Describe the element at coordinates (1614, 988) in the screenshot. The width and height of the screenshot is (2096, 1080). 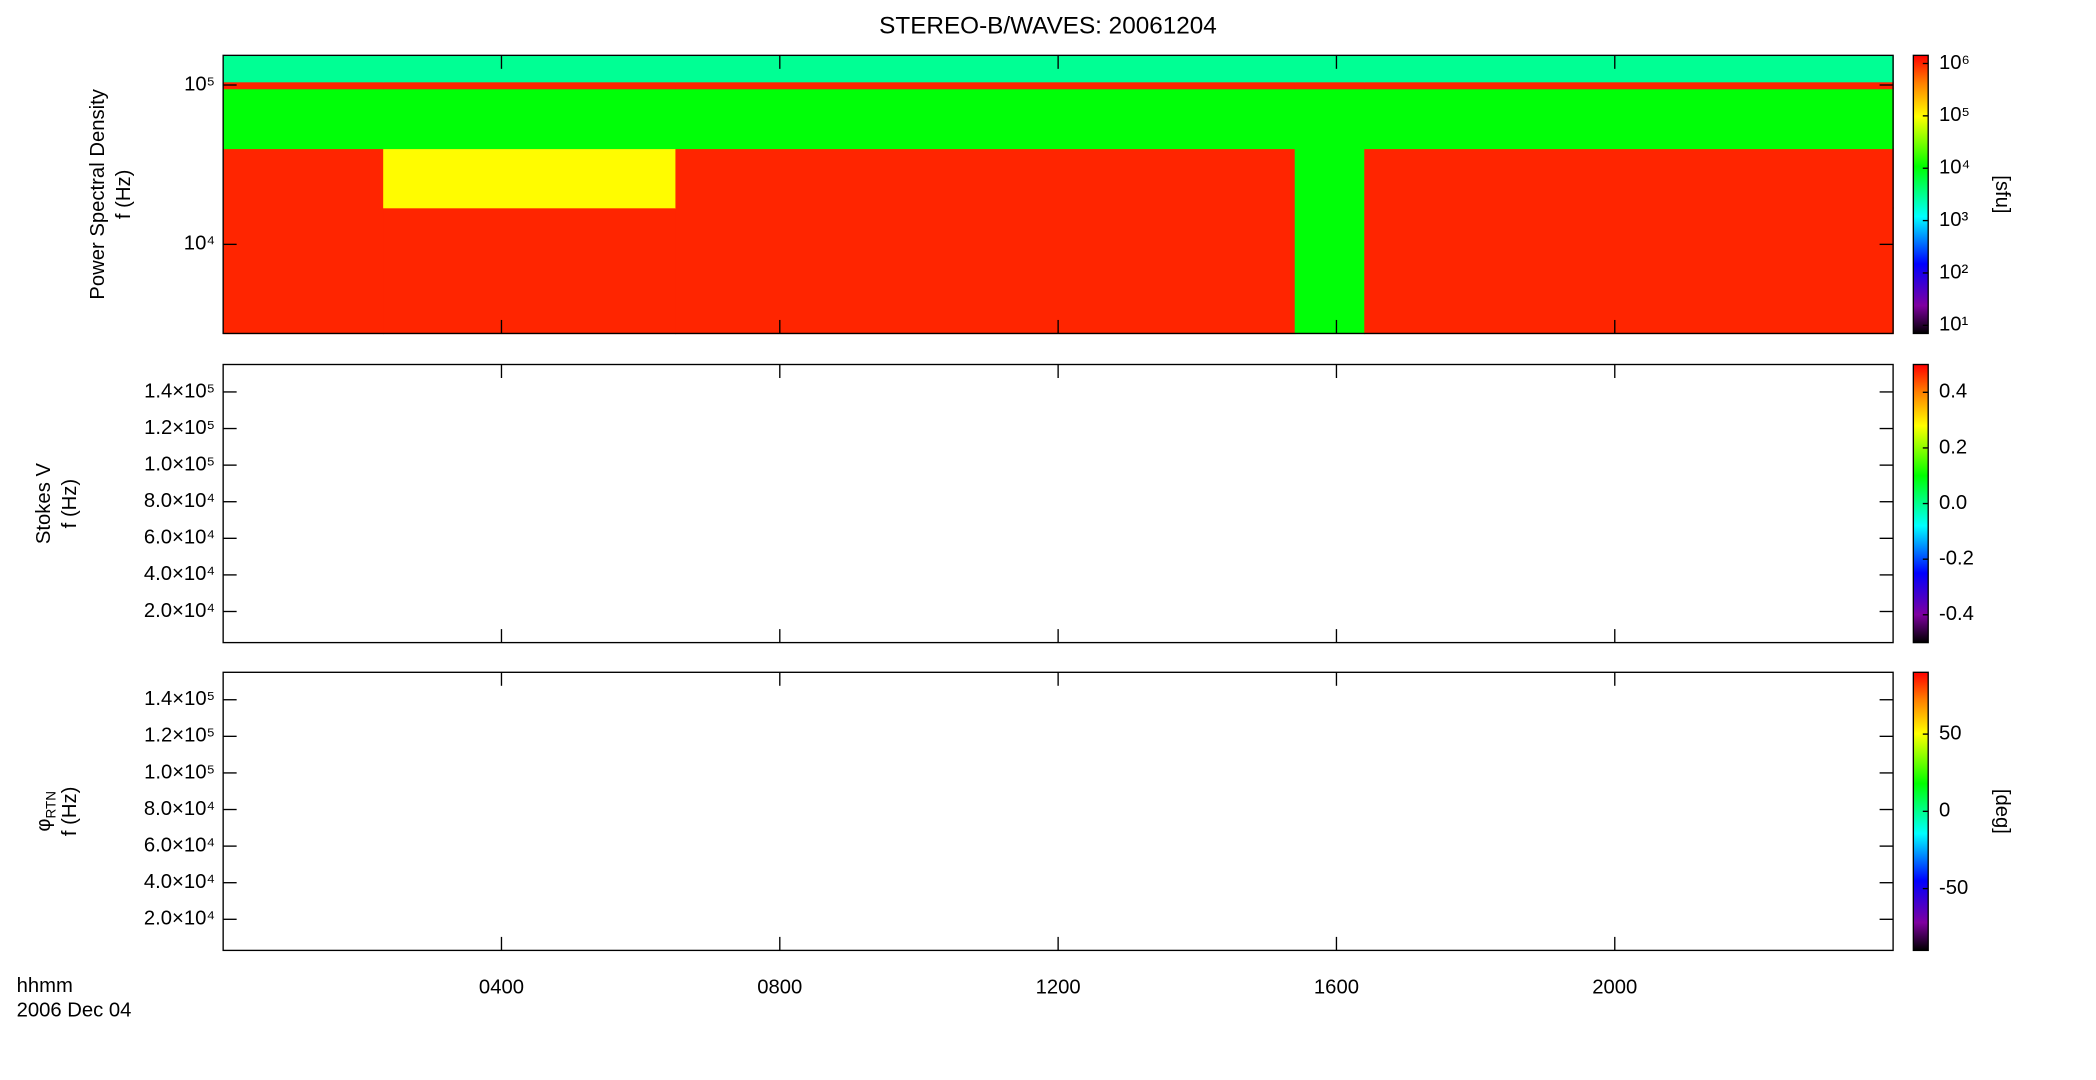
I see `x-tick-label: 2000` at that location.